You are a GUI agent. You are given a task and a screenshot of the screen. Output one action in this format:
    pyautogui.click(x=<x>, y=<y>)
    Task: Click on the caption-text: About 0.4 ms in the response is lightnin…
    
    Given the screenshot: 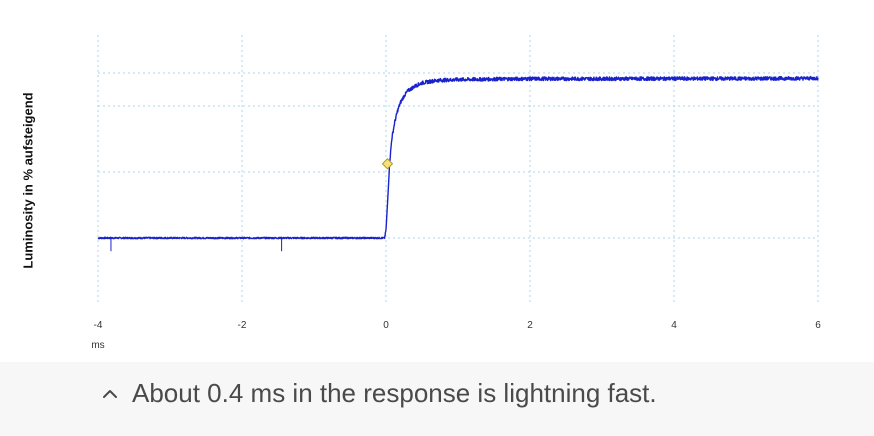 What is the action you would take?
    pyautogui.click(x=394, y=393)
    